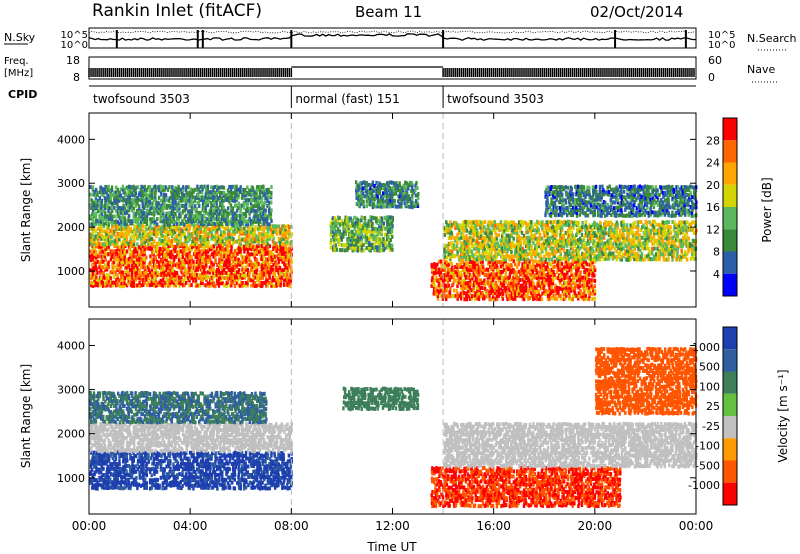 The height and width of the screenshot is (554, 800). What do you see at coordinates (392, 32) in the screenshot?
I see `noise-search-trace` at bounding box center [392, 32].